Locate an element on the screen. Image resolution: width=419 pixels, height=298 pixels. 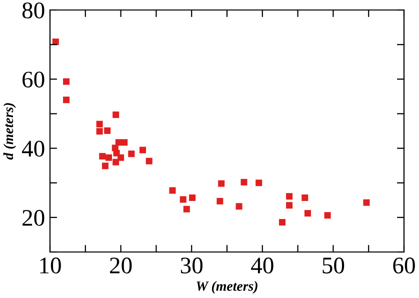
x-tick-label: 50 is located at coordinates (333, 266).